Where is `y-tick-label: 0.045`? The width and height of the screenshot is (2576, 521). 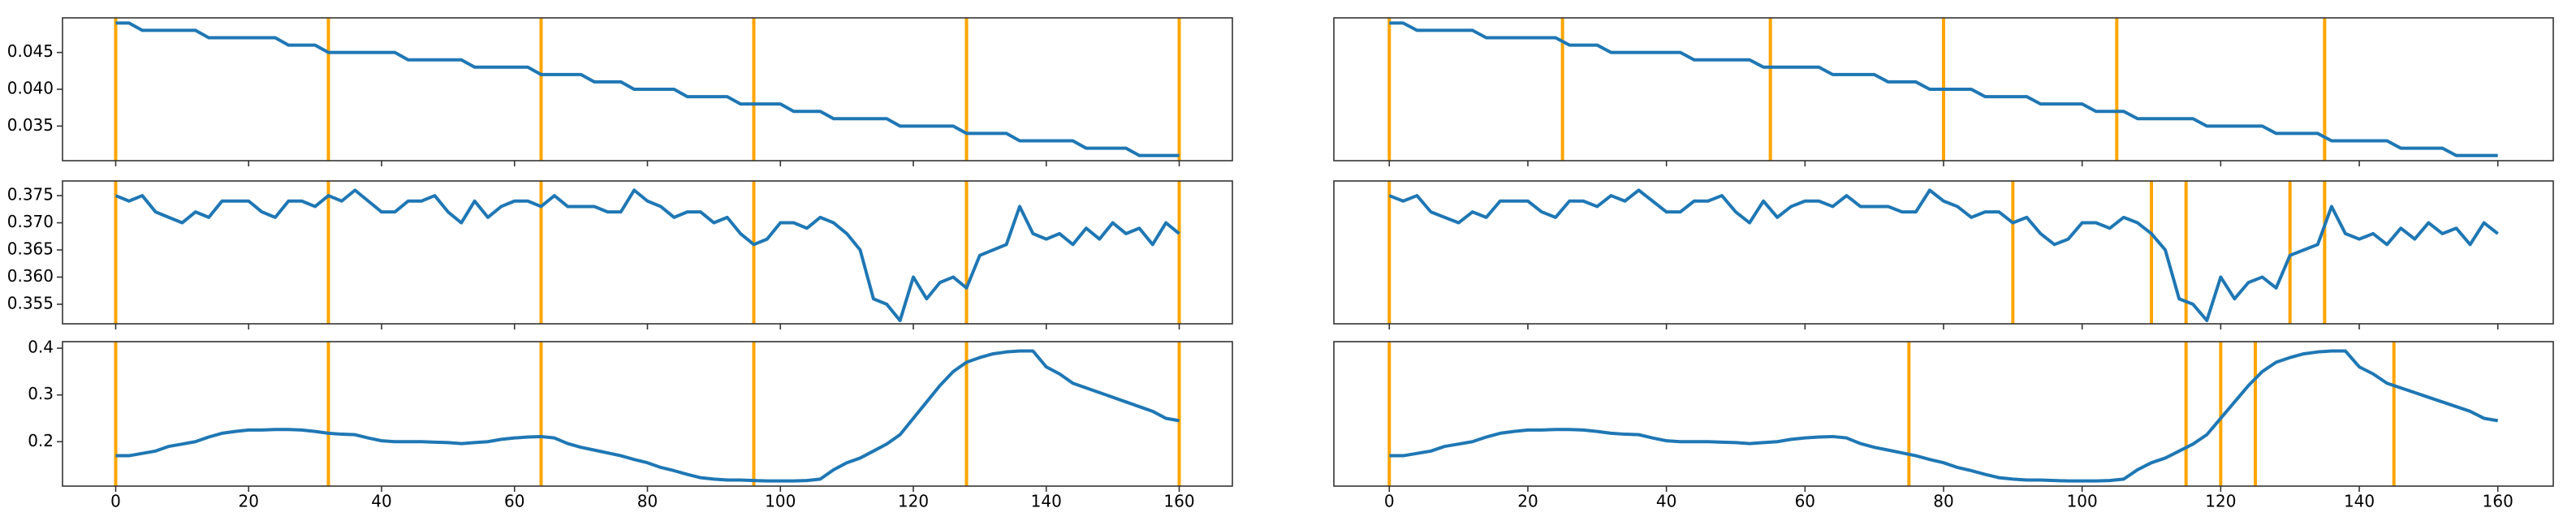 y-tick-label: 0.045 is located at coordinates (30, 51).